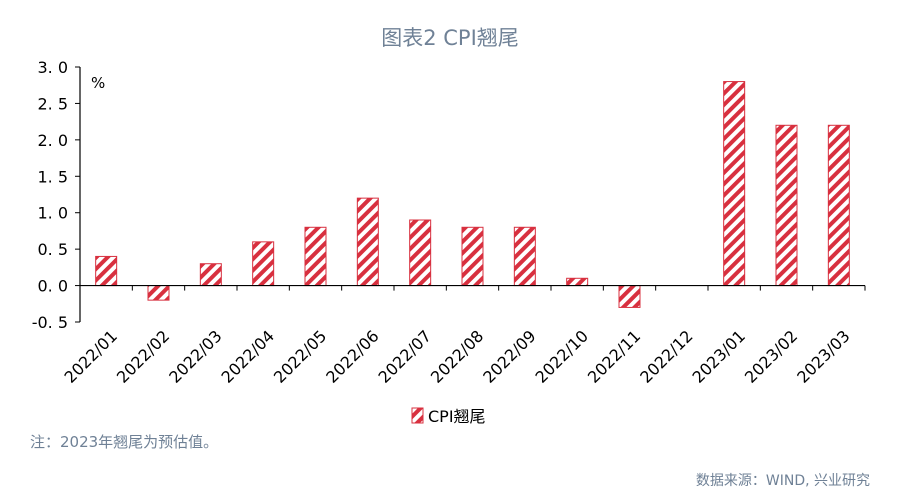 The image size is (900, 497). What do you see at coordinates (472, 256) in the screenshot?
I see `bar-2022/08` at bounding box center [472, 256].